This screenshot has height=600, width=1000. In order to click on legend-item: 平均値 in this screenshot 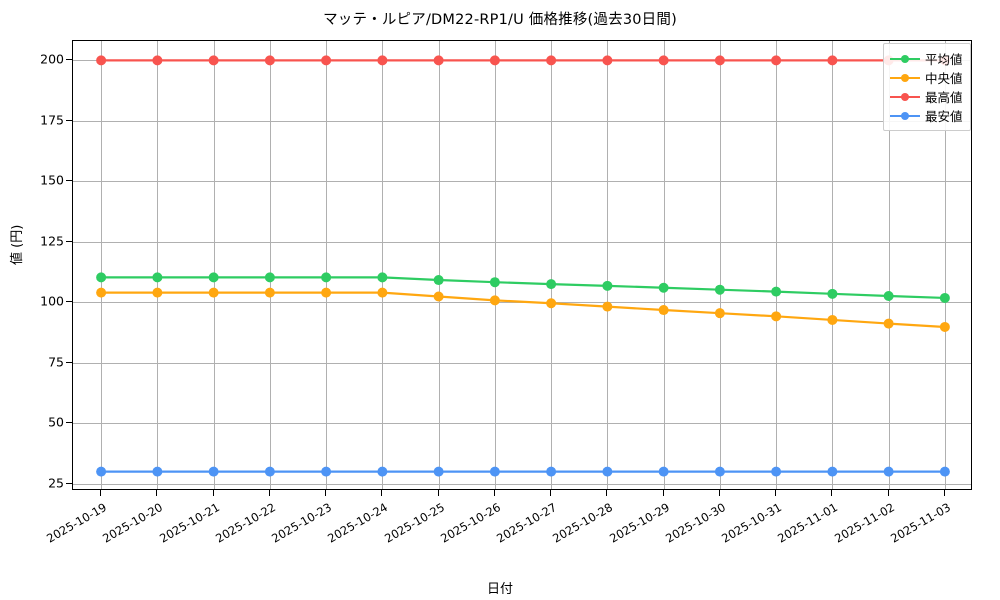, I will do `click(926, 58)`.